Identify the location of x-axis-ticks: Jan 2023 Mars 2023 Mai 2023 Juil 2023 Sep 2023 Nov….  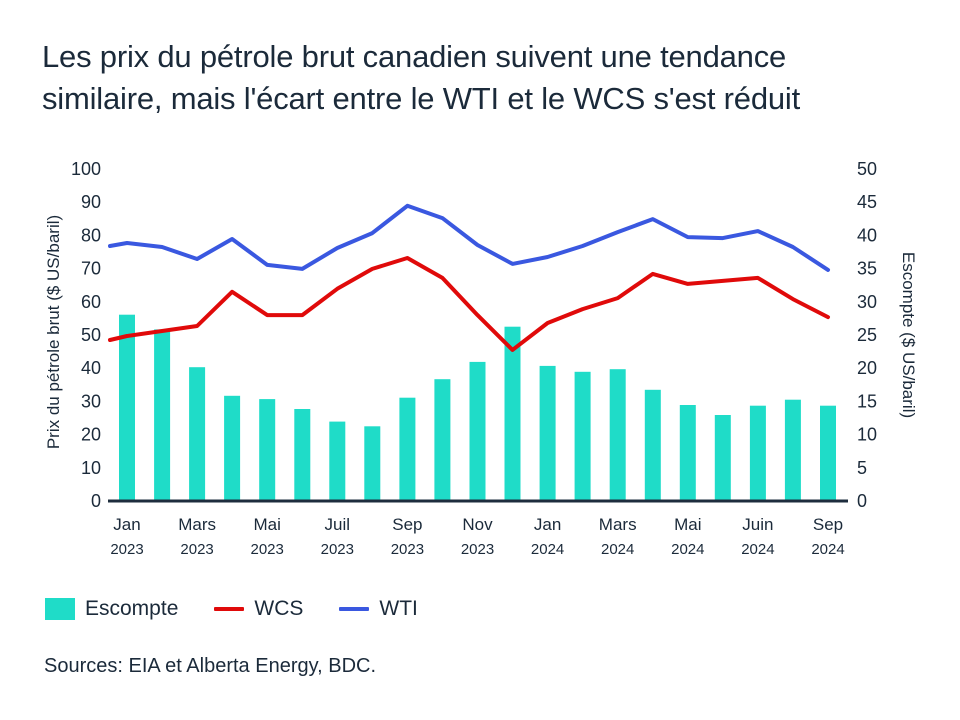
(477, 536).